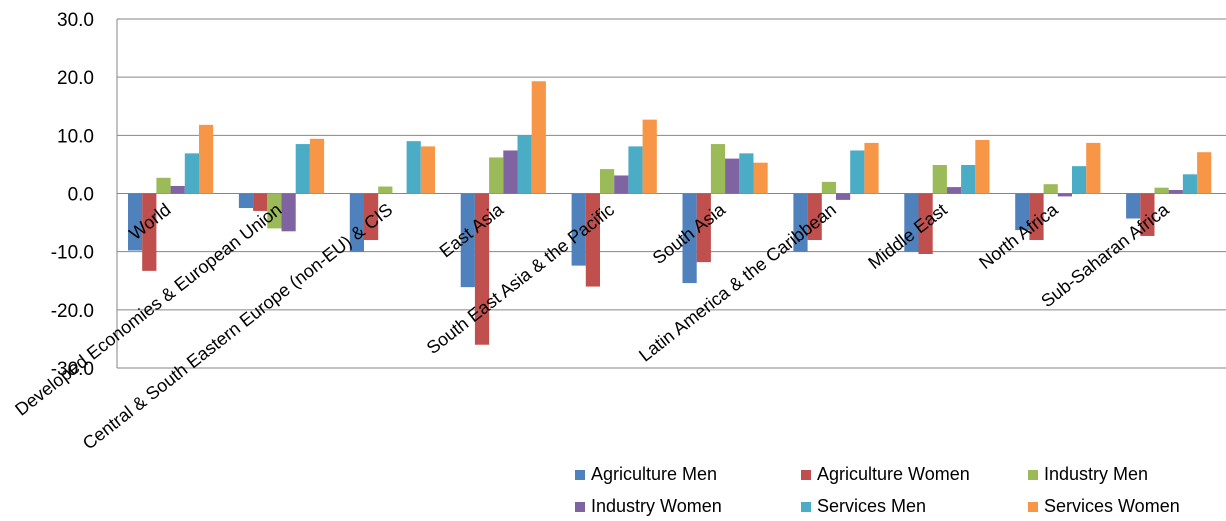 The width and height of the screenshot is (1226, 521). I want to click on legend-label: Industry Men, so click(1096, 474).